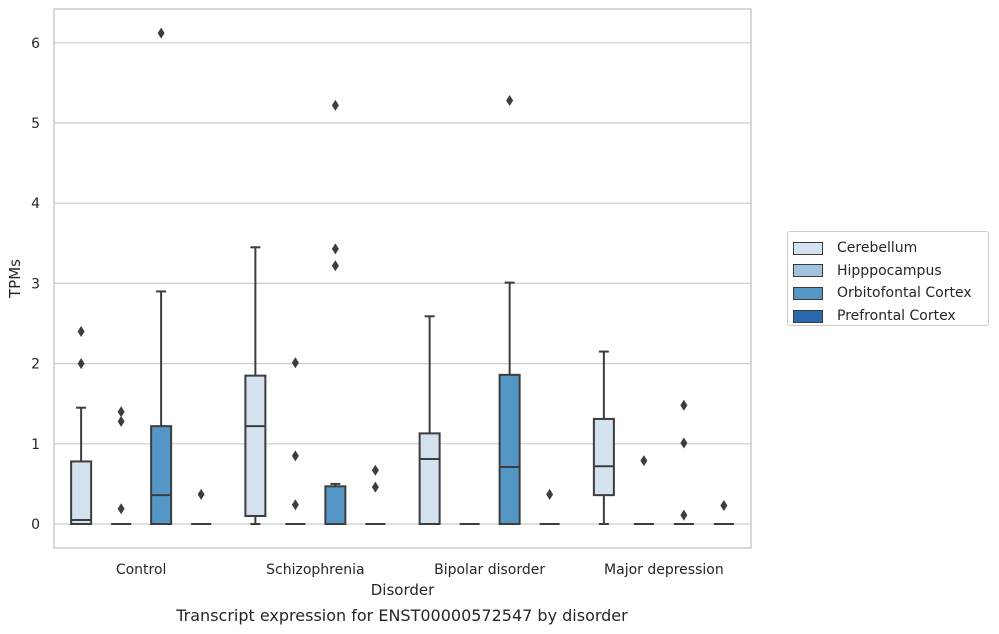 This screenshot has height=634, width=999. Describe the element at coordinates (489, 570) in the screenshot. I see `x-tick-label: Bipolar disorder` at that location.